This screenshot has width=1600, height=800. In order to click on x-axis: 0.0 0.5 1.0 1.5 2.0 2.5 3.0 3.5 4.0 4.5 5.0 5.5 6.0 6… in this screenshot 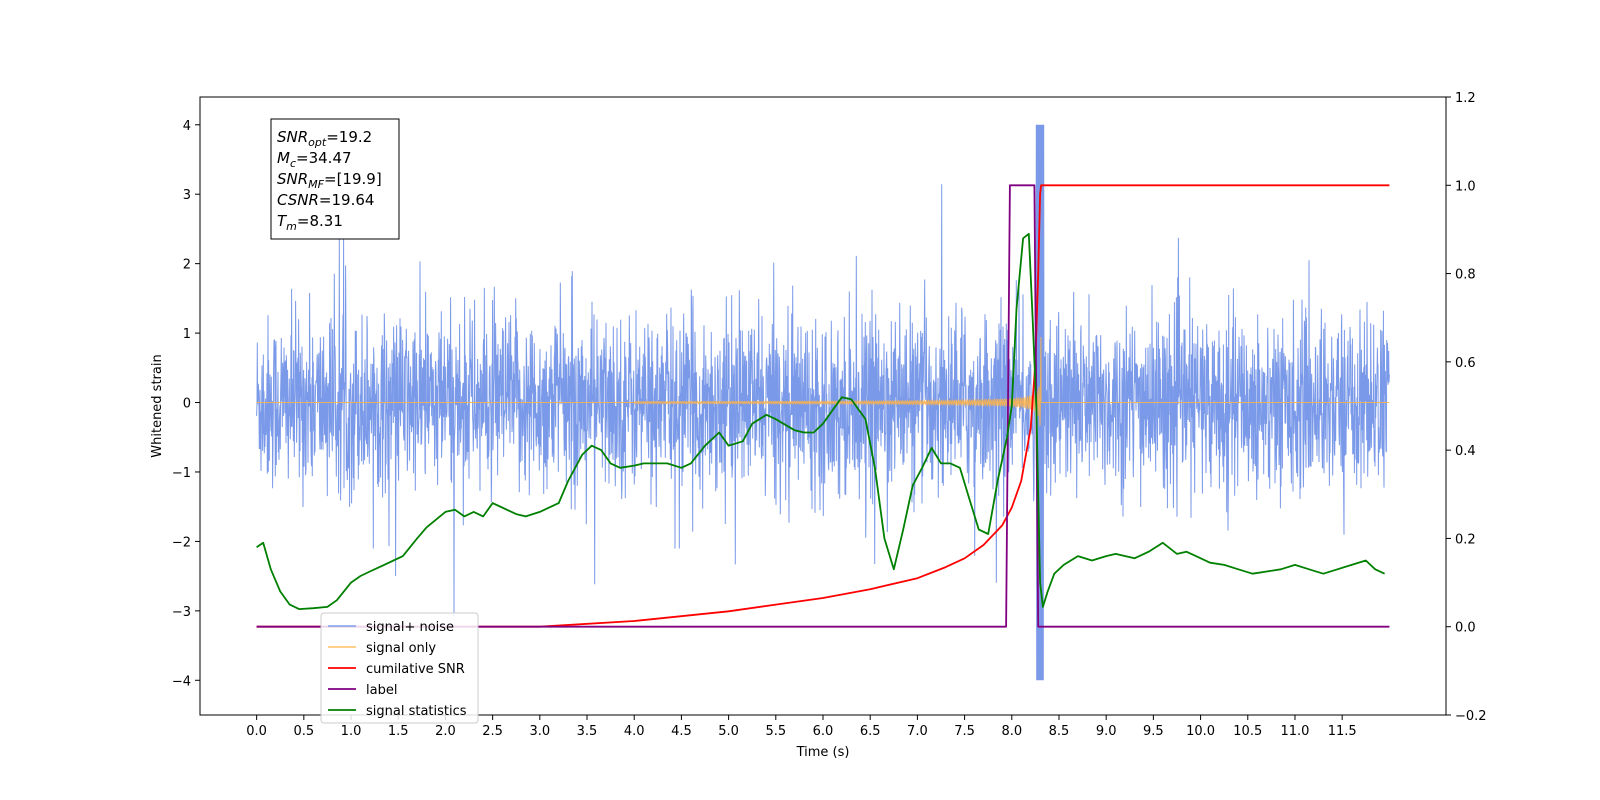, I will do `click(801, 727)`.